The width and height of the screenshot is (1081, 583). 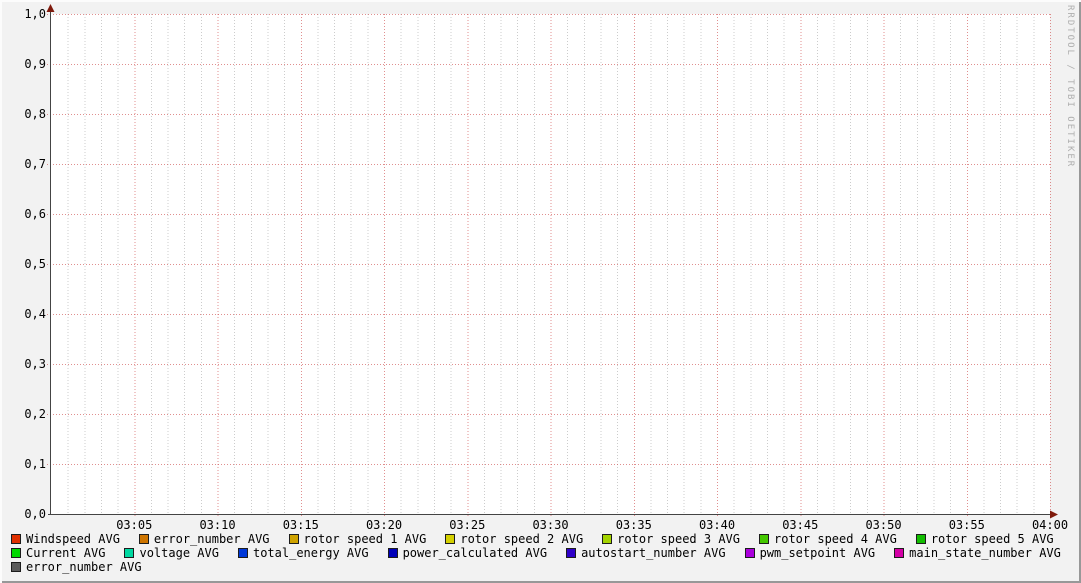 What do you see at coordinates (35, 14) in the screenshot?
I see `y-tick-label: 1,0` at bounding box center [35, 14].